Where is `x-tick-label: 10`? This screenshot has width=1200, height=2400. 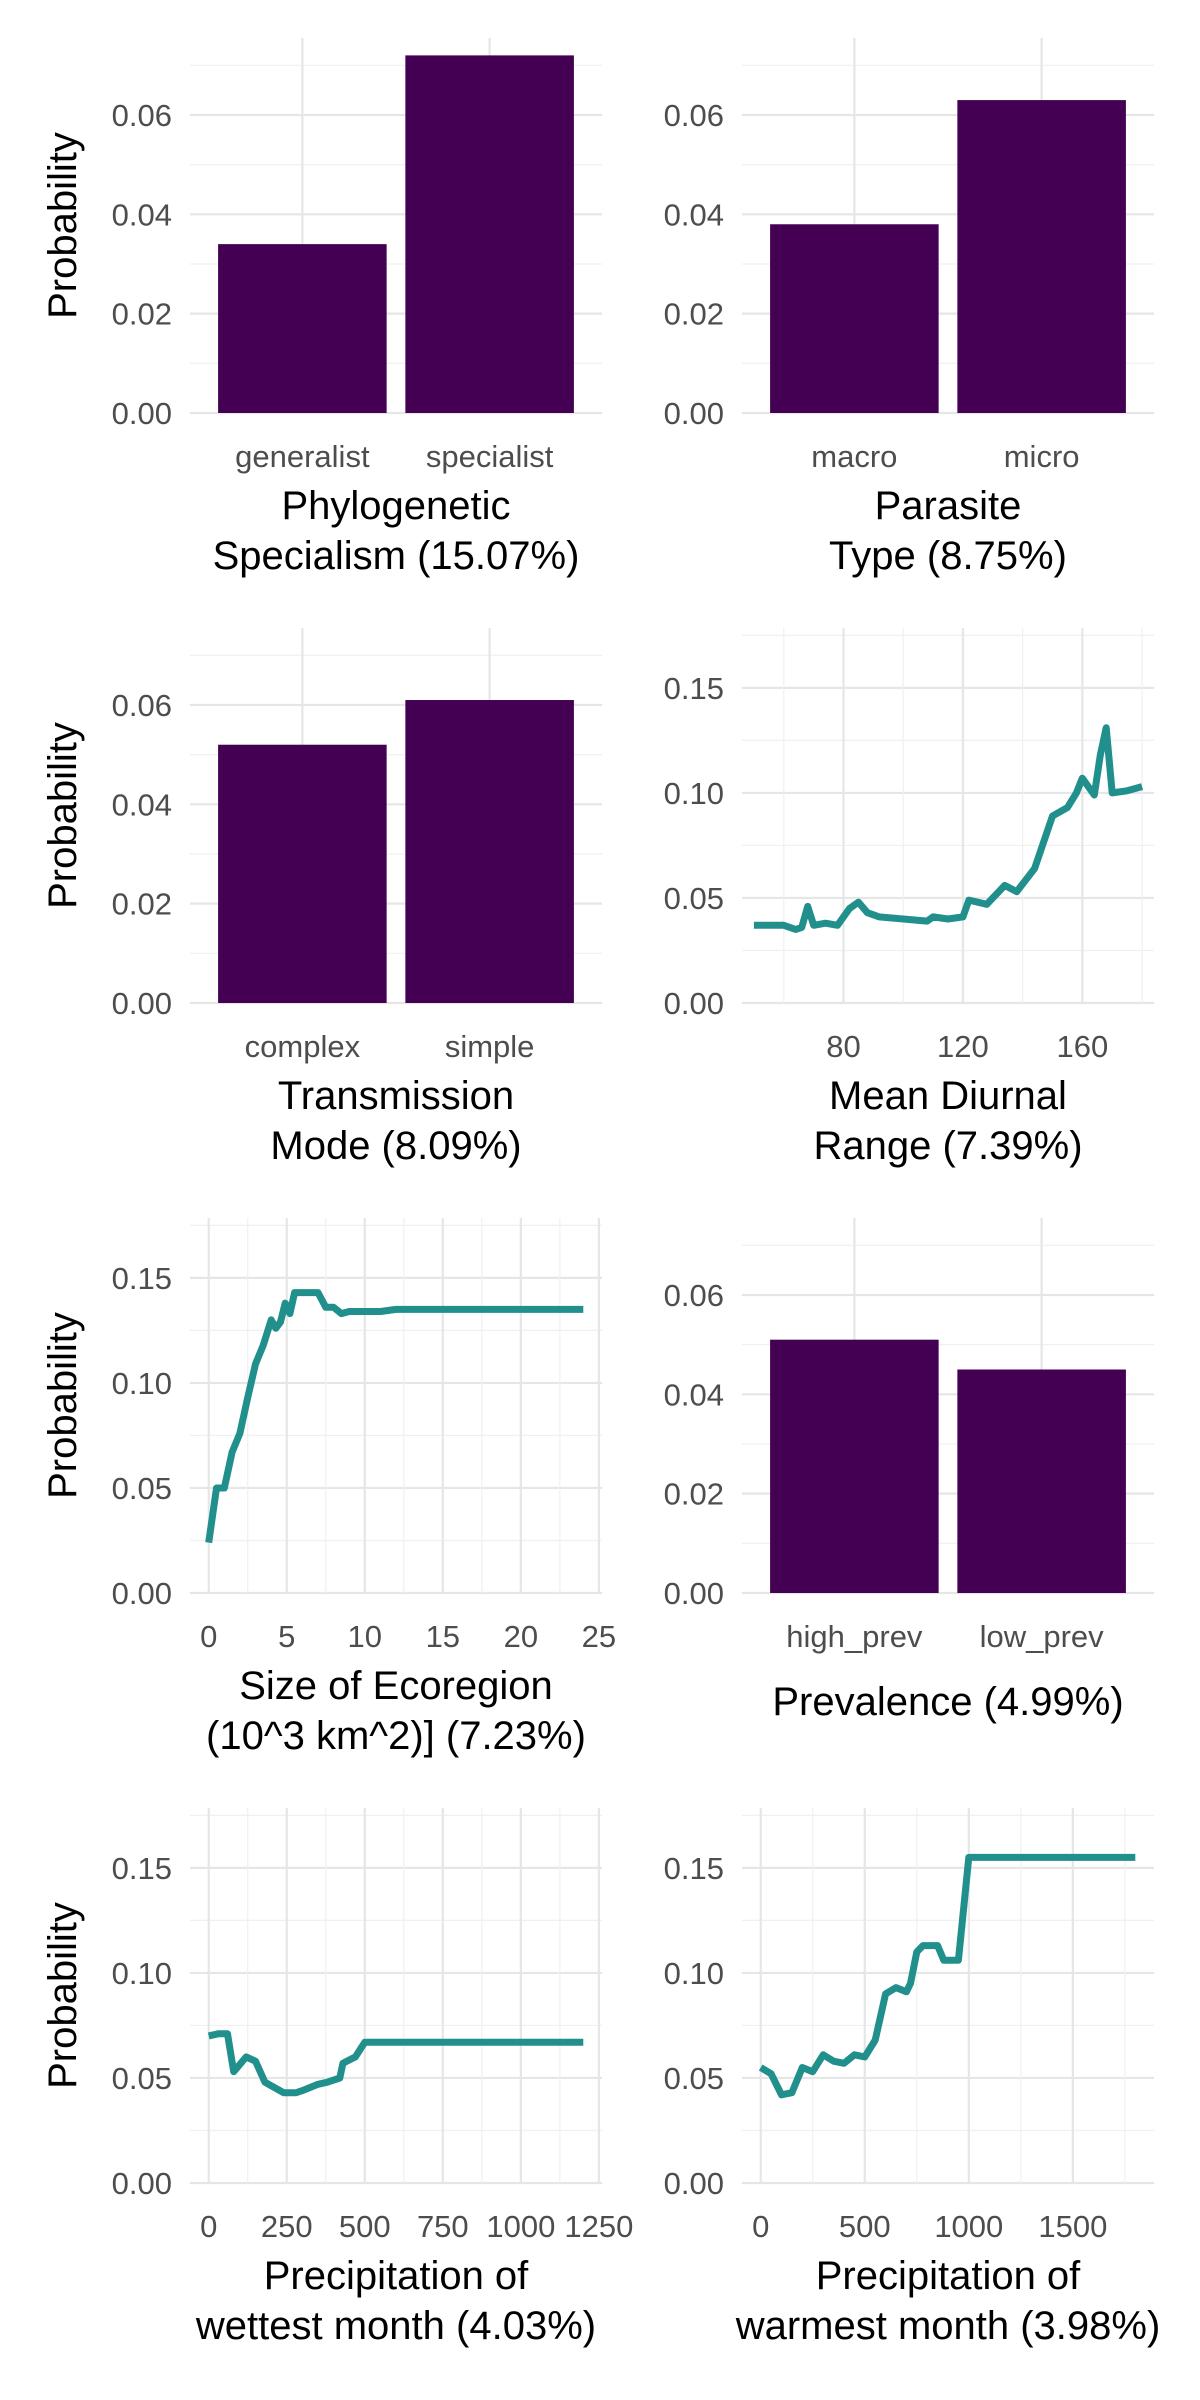
x-tick-label: 10 is located at coordinates (365, 1636).